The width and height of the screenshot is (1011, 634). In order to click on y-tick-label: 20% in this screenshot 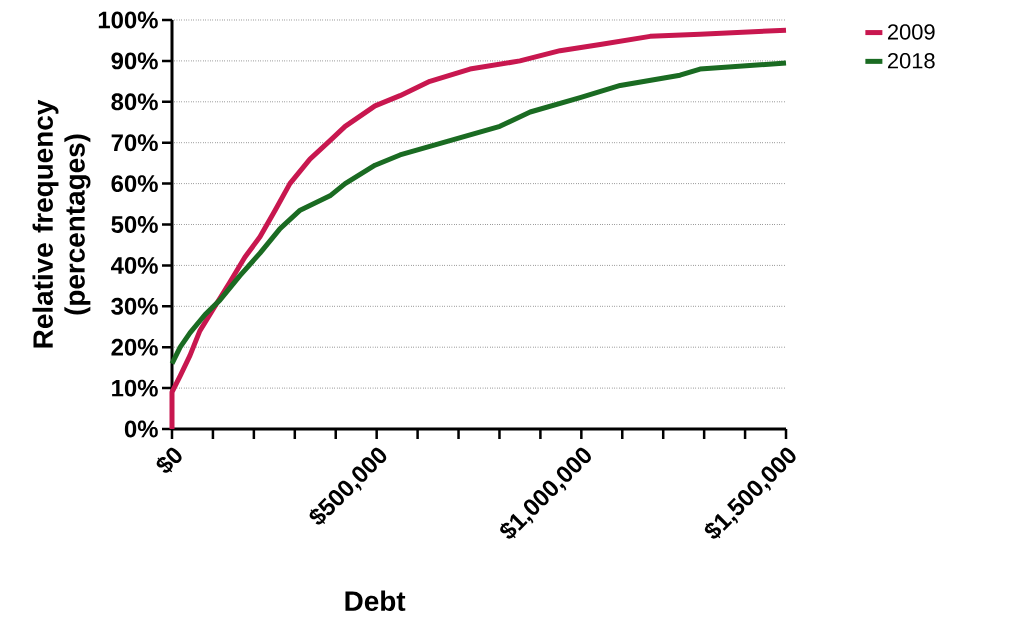, I will do `click(134, 347)`.